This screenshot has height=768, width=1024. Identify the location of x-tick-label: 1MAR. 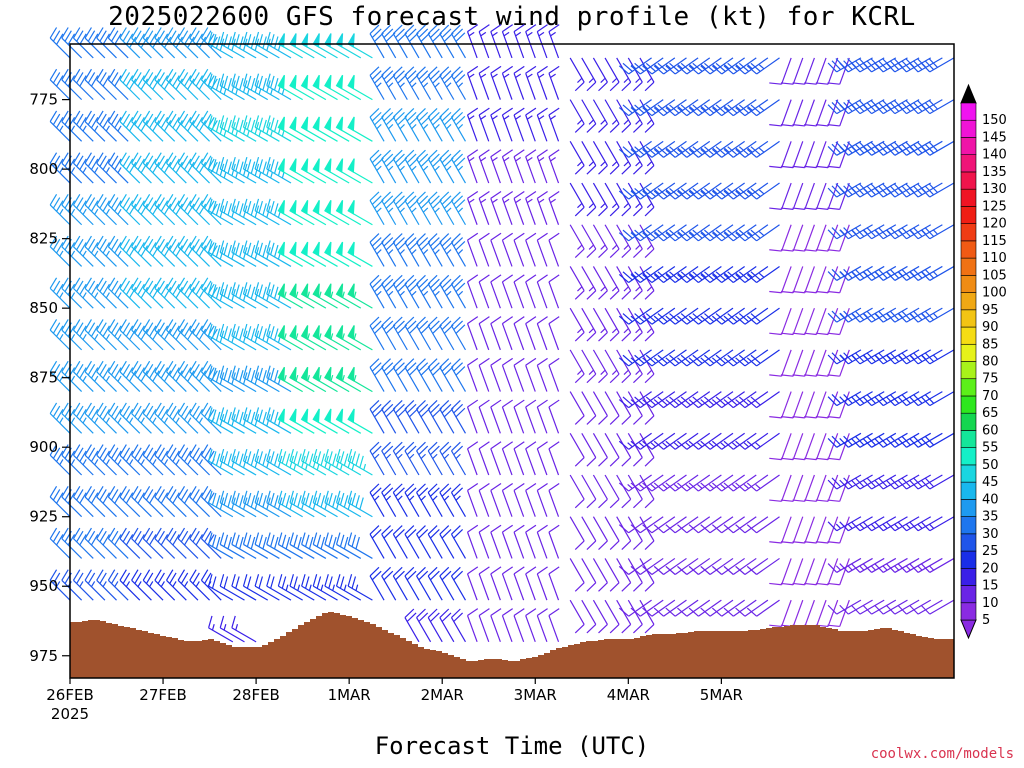
(349, 695).